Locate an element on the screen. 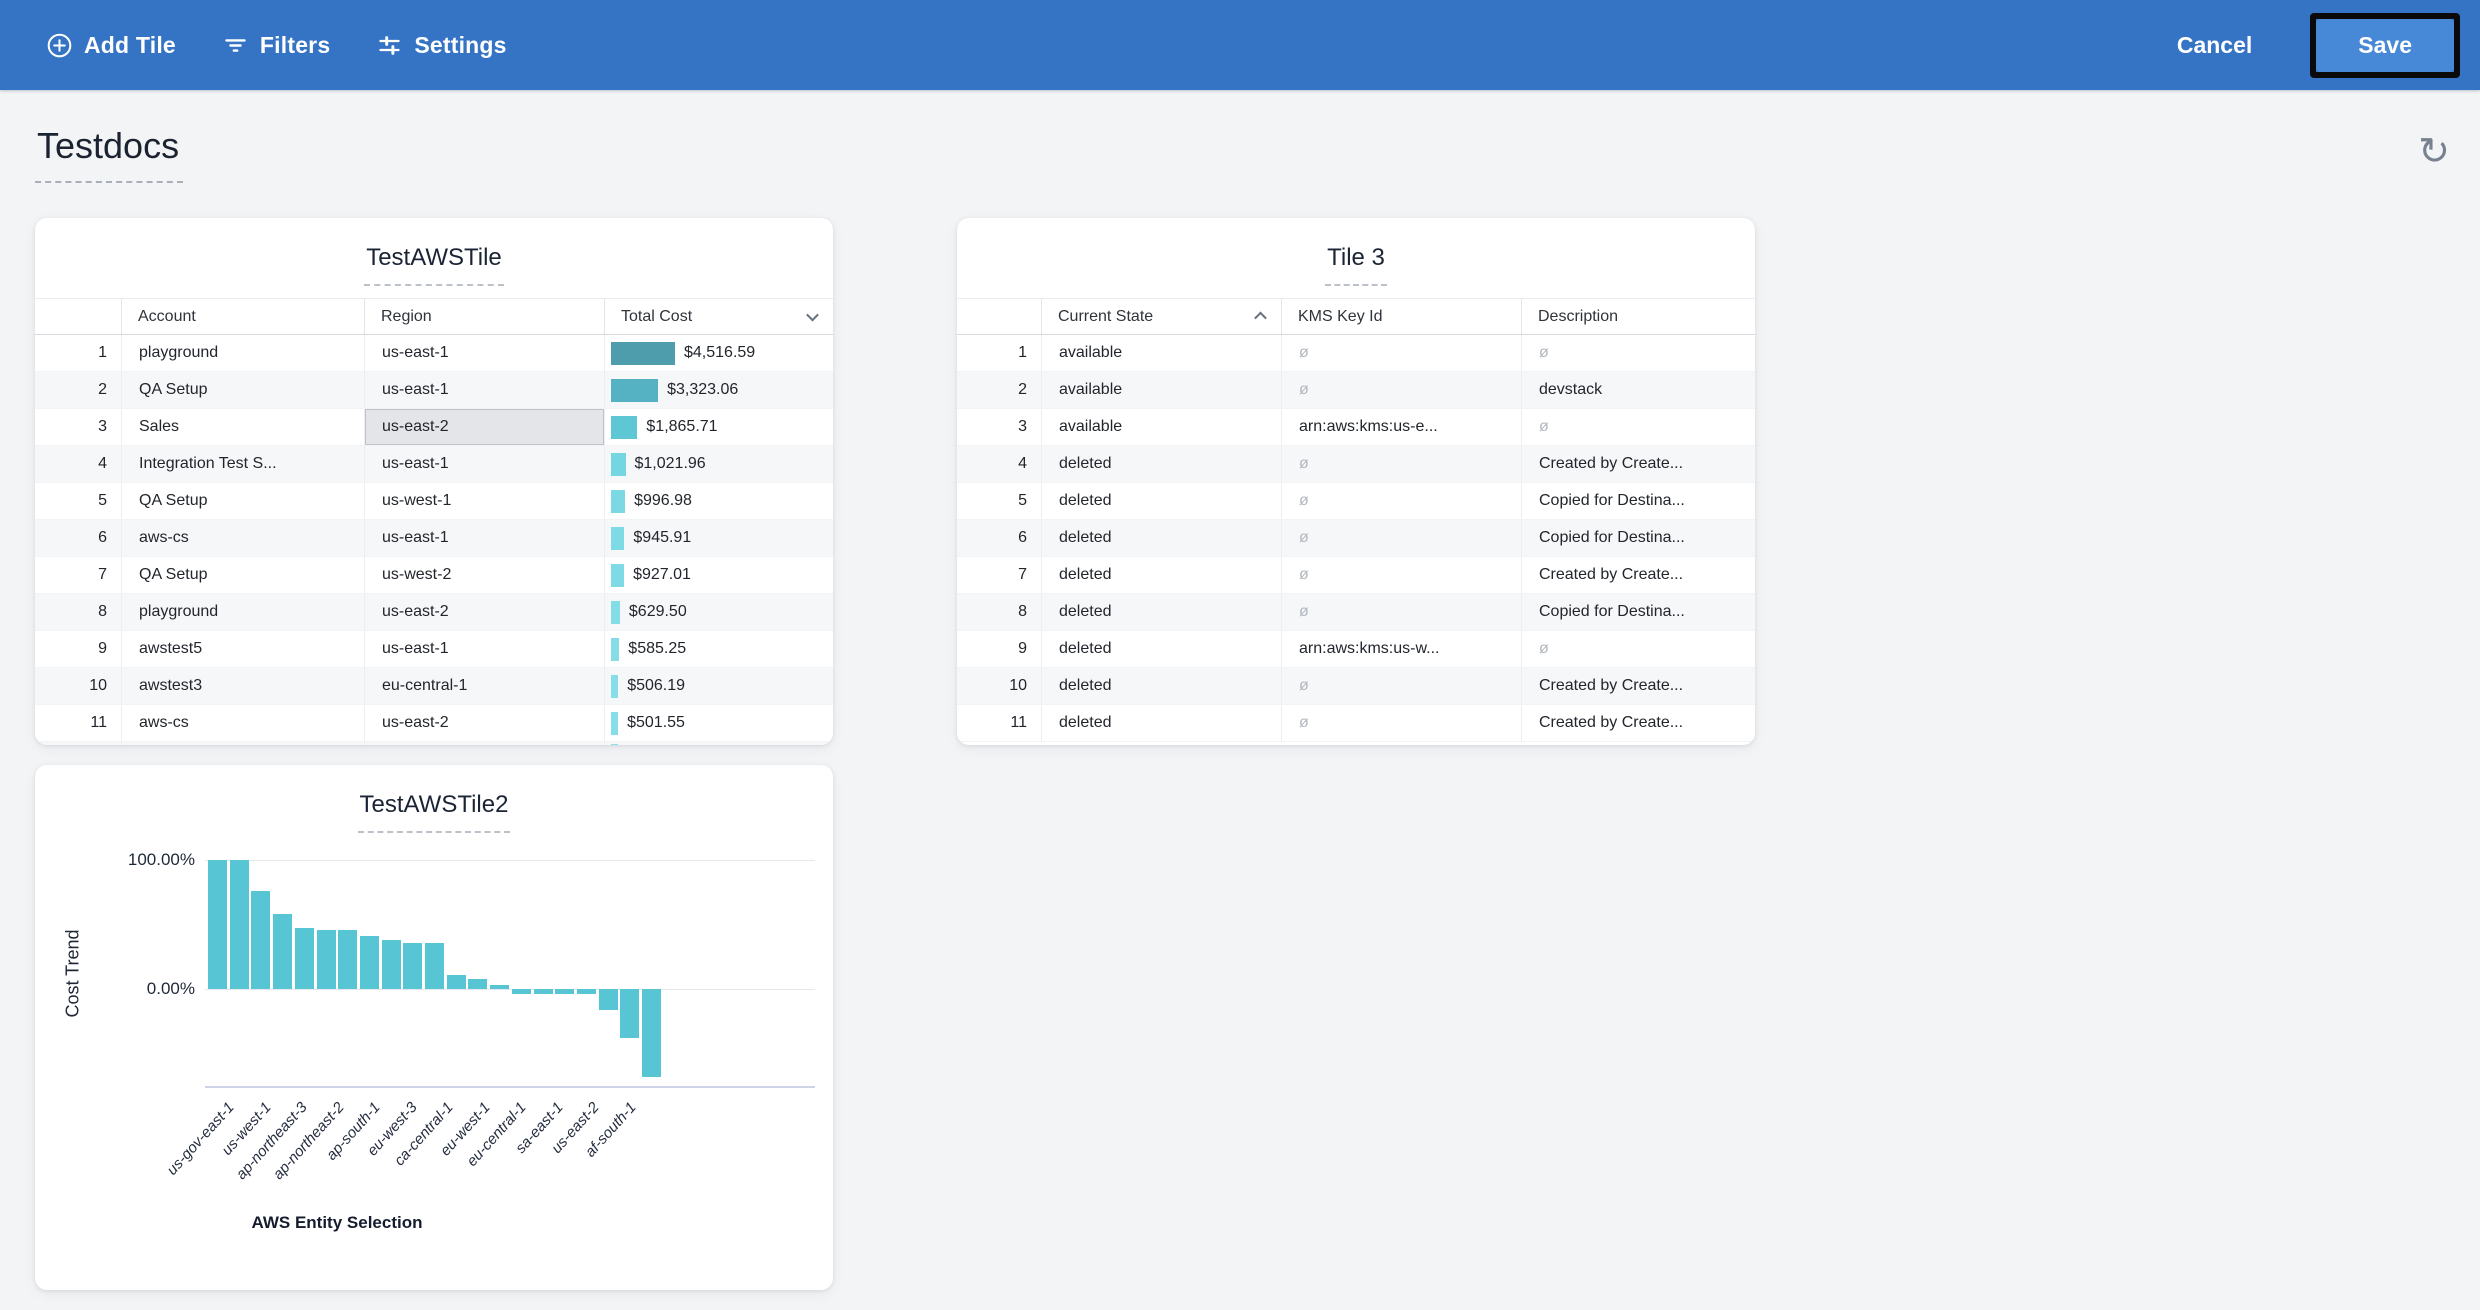 The width and height of the screenshot is (2480, 1310). cell-region is located at coordinates (484, 743).